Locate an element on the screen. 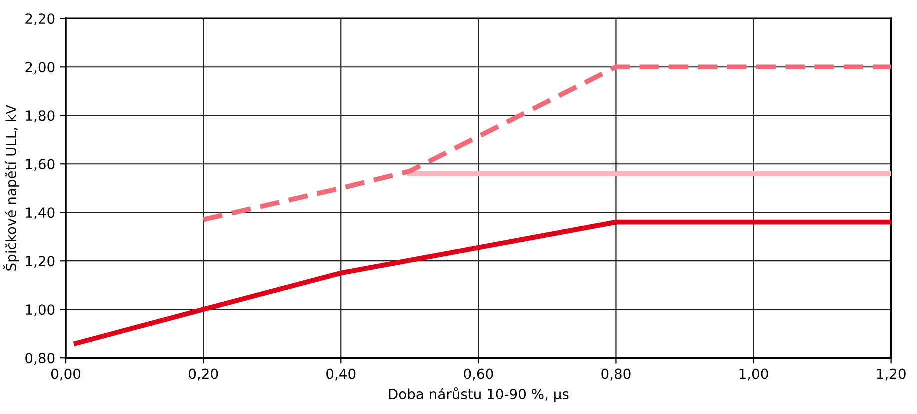  x-tick-label: 0,20 is located at coordinates (203, 374).